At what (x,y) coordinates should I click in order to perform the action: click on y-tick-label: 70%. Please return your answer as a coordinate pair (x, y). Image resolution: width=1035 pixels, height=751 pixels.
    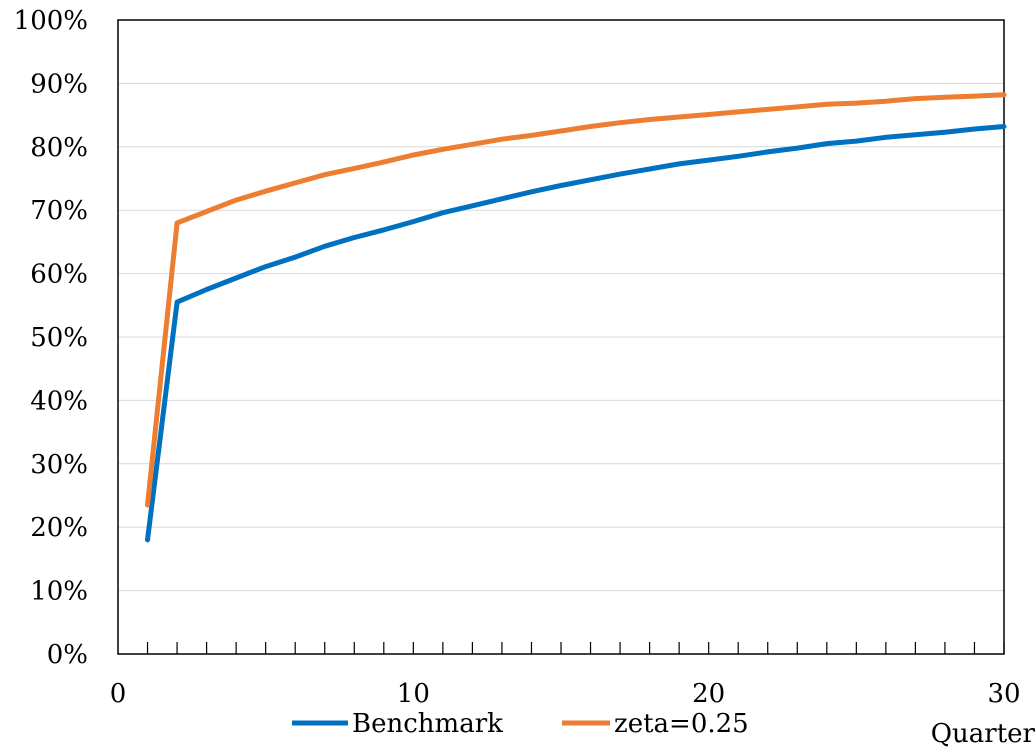
    Looking at the image, I should click on (59, 211).